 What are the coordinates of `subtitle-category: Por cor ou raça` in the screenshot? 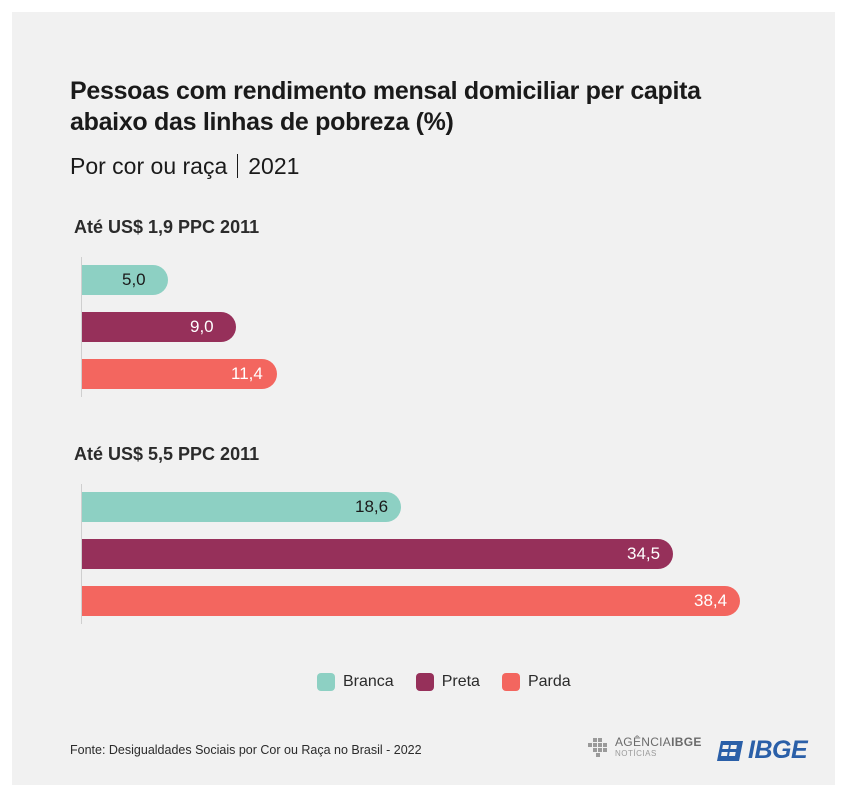 It's located at (149, 166).